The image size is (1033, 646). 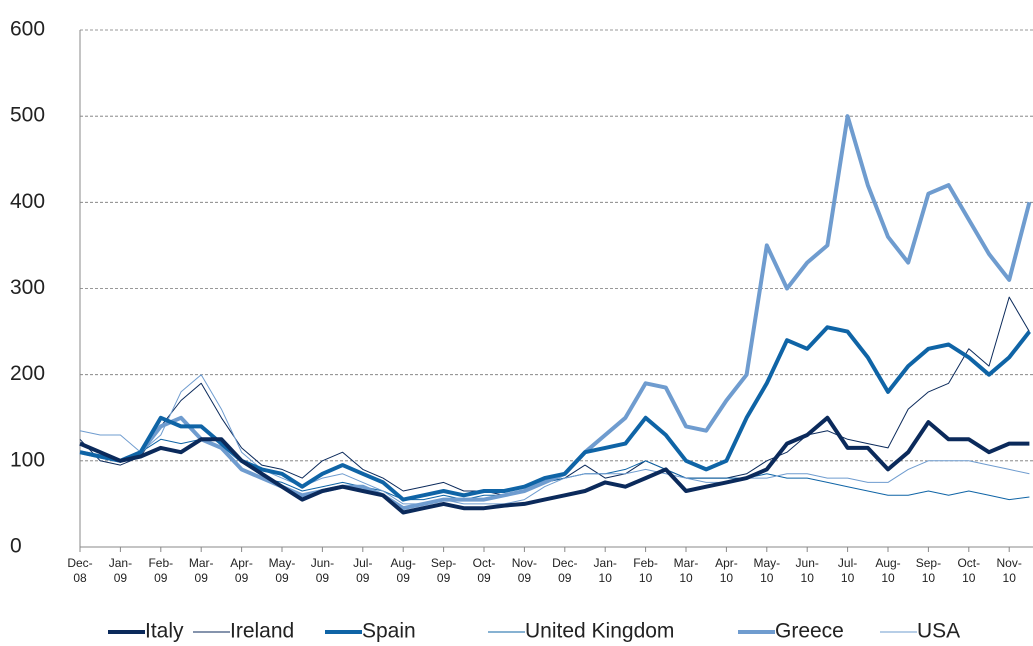 I want to click on x-tick-label: Dec-09, so click(x=564, y=570).